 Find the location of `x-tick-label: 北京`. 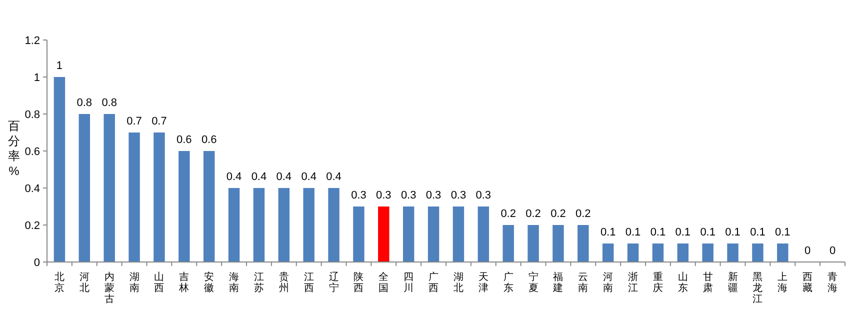

x-tick-label: 北京 is located at coordinates (59, 282).